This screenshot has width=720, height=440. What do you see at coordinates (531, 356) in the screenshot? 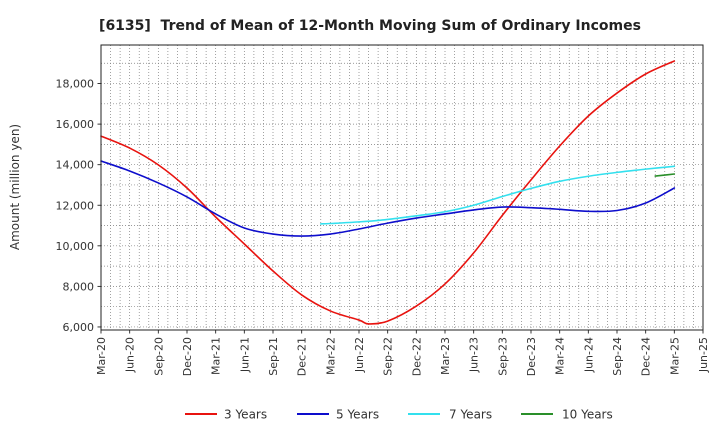
I see `x-tick-label: Dec-23` at bounding box center [531, 356].